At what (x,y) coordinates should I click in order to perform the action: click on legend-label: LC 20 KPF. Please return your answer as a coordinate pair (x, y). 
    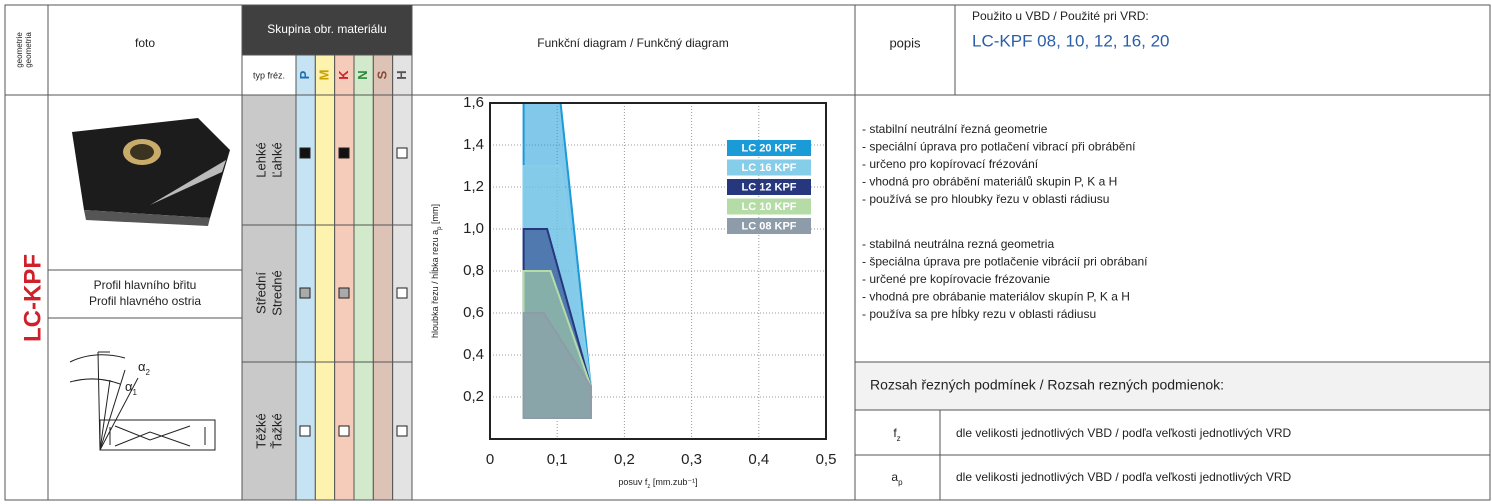
    Looking at the image, I should click on (768, 148).